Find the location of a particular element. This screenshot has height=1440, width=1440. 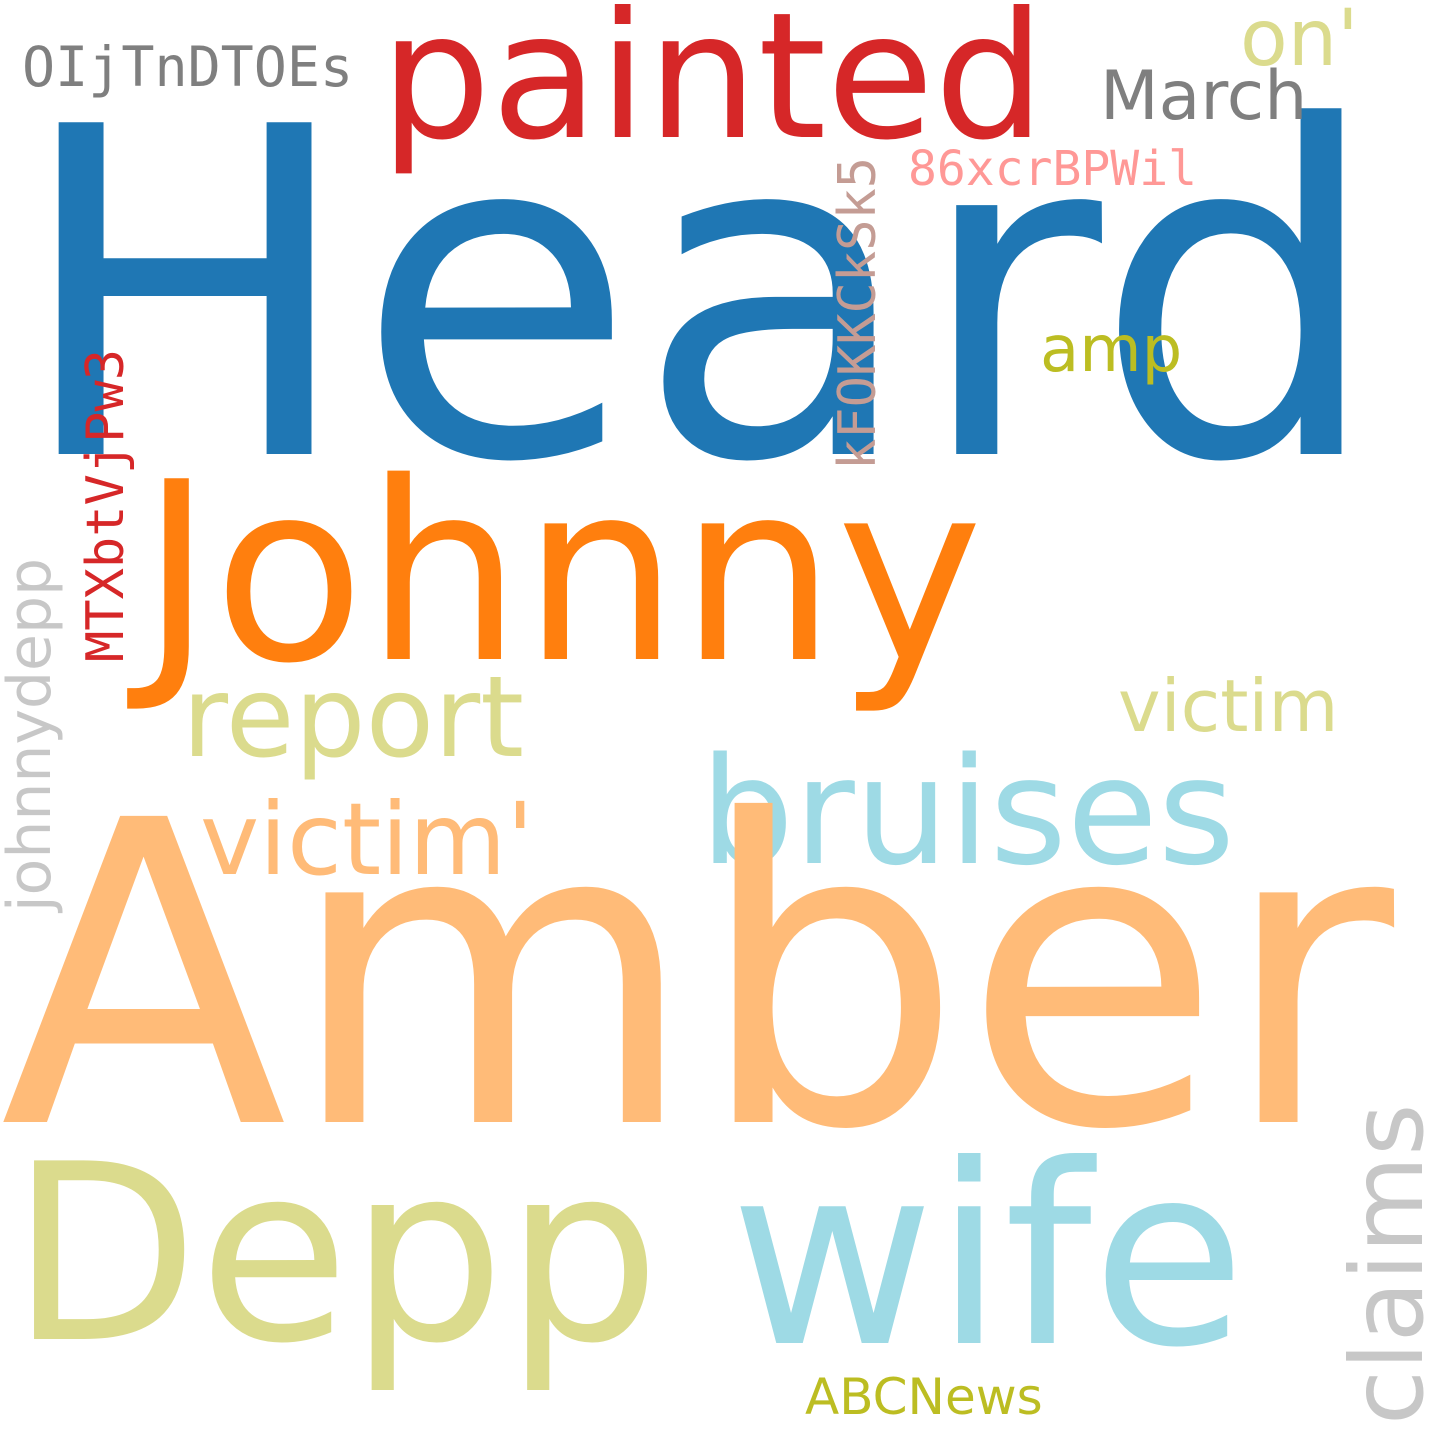

word-claims: claims is located at coordinates (1384, 1264).